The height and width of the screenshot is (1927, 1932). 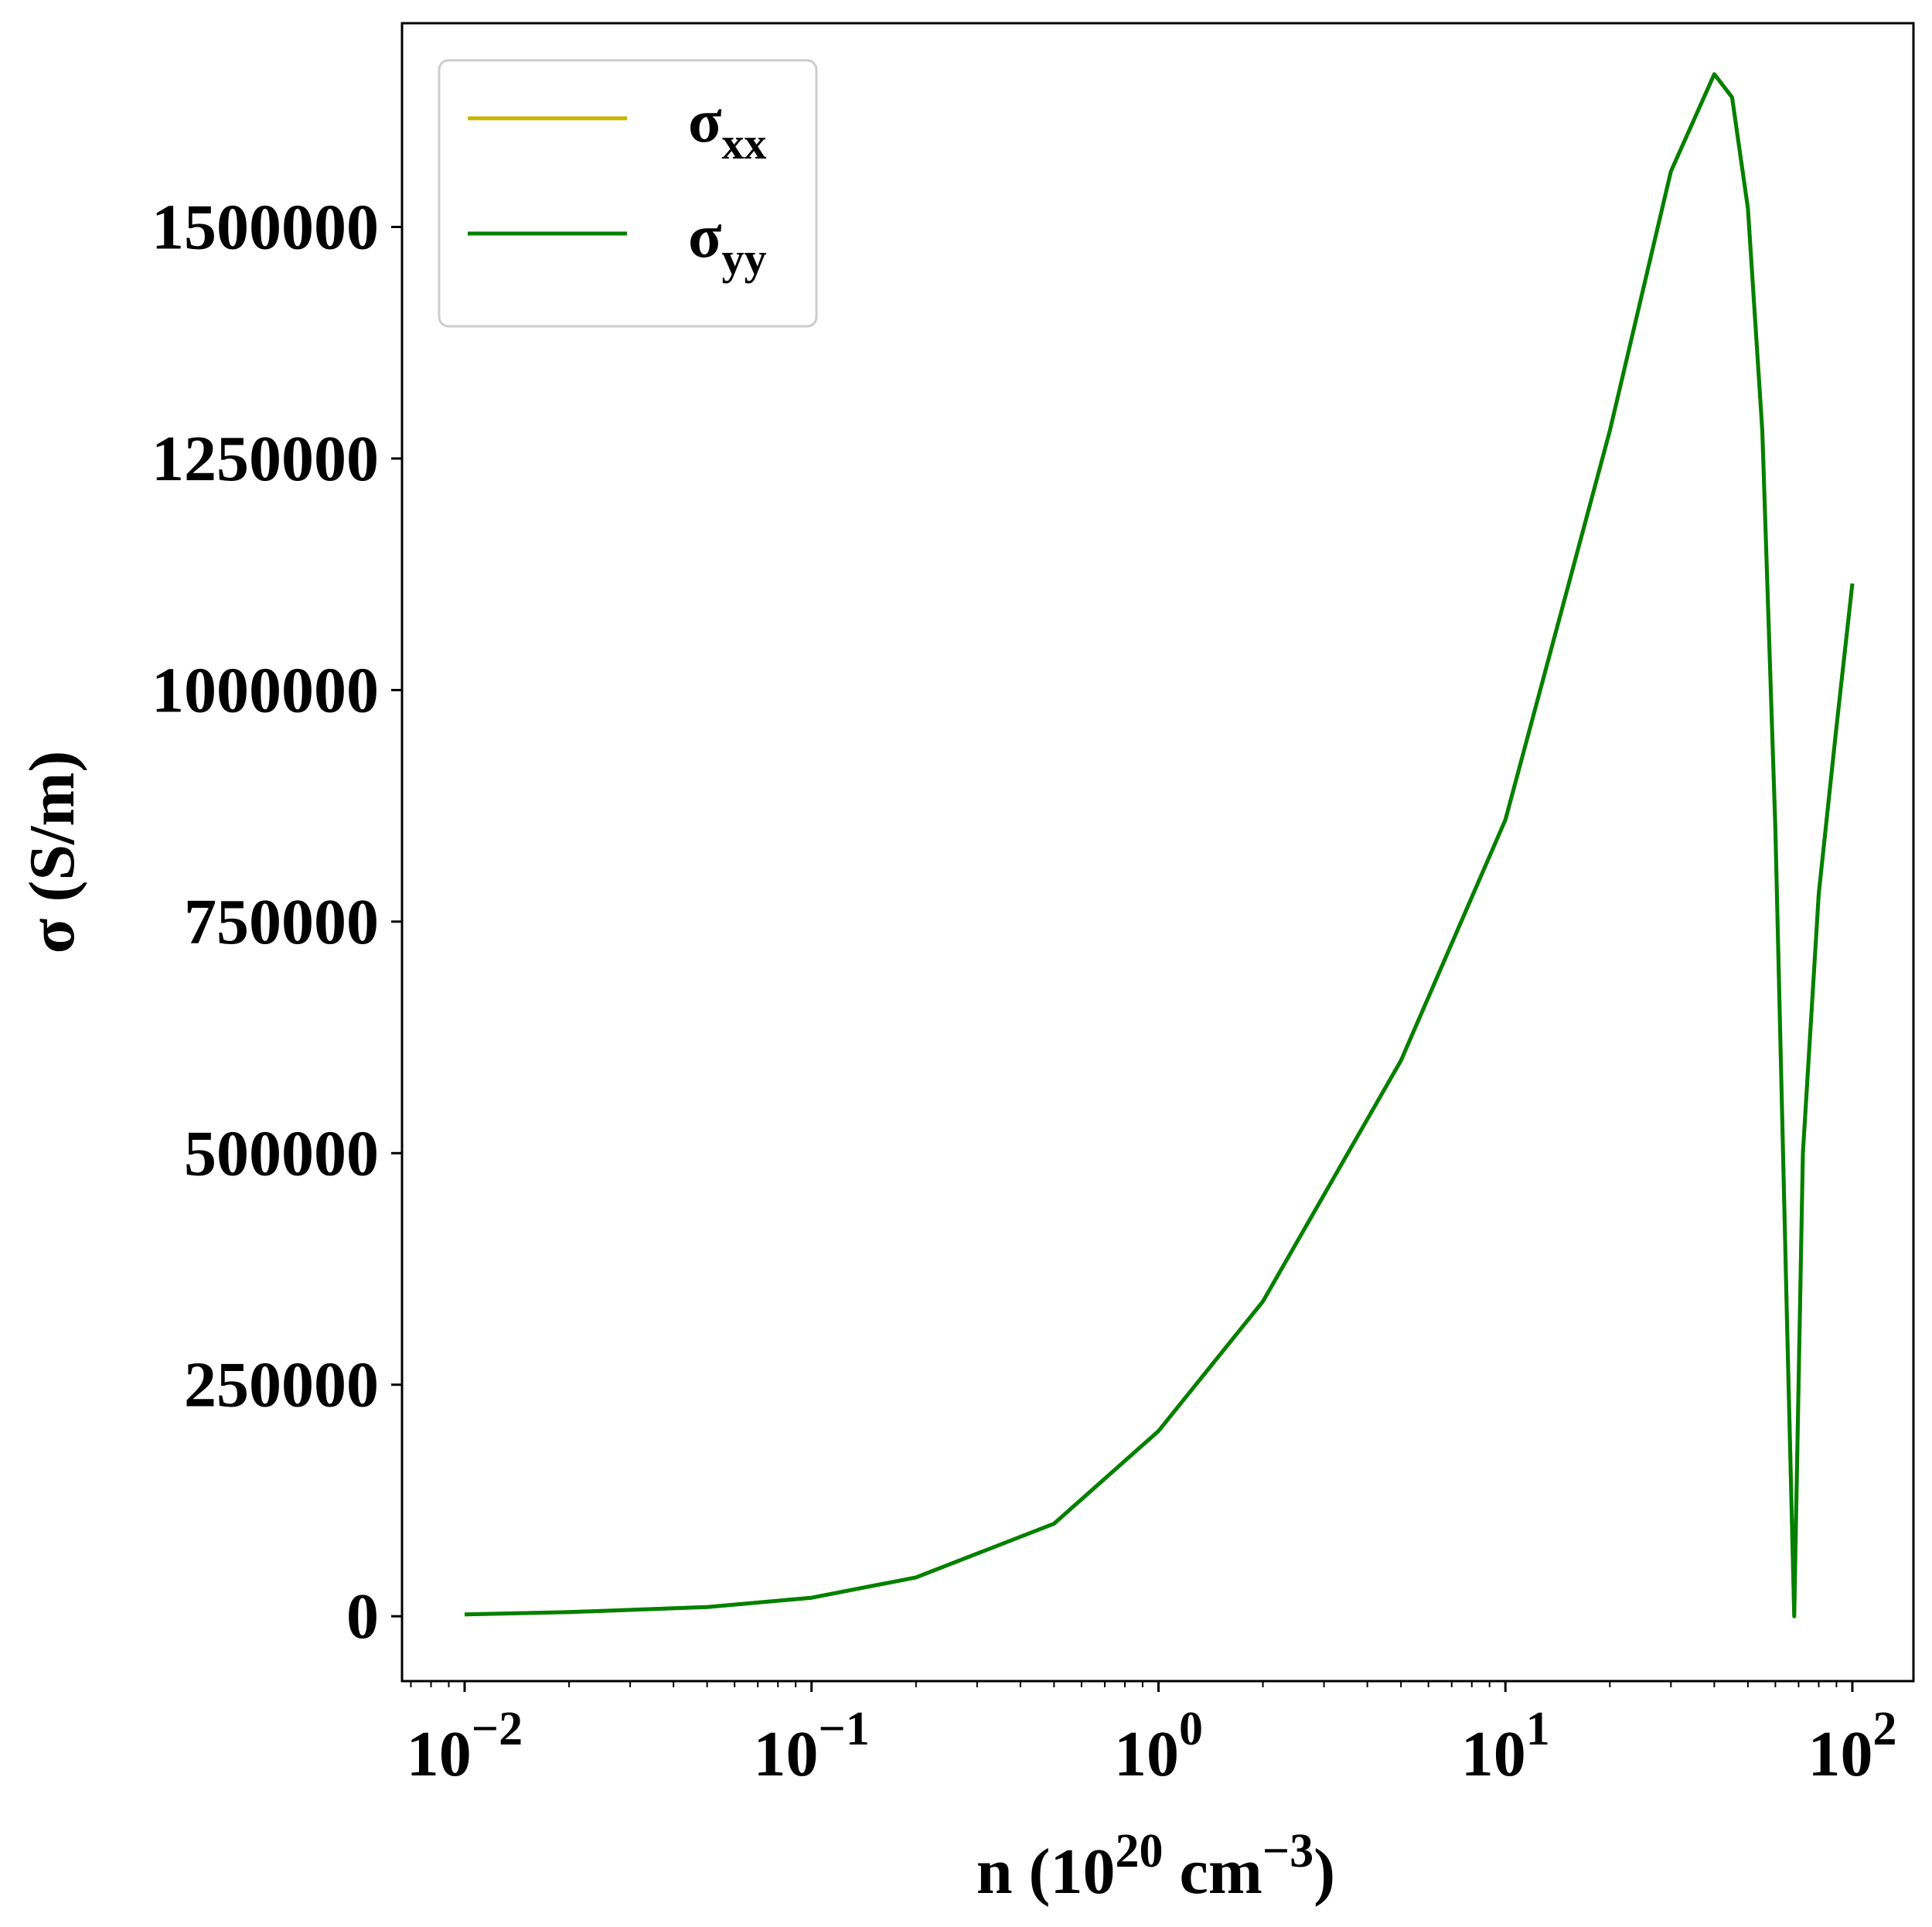 What do you see at coordinates (812, 1746) in the screenshot?
I see `x-tick-label: 10⁻¹` at bounding box center [812, 1746].